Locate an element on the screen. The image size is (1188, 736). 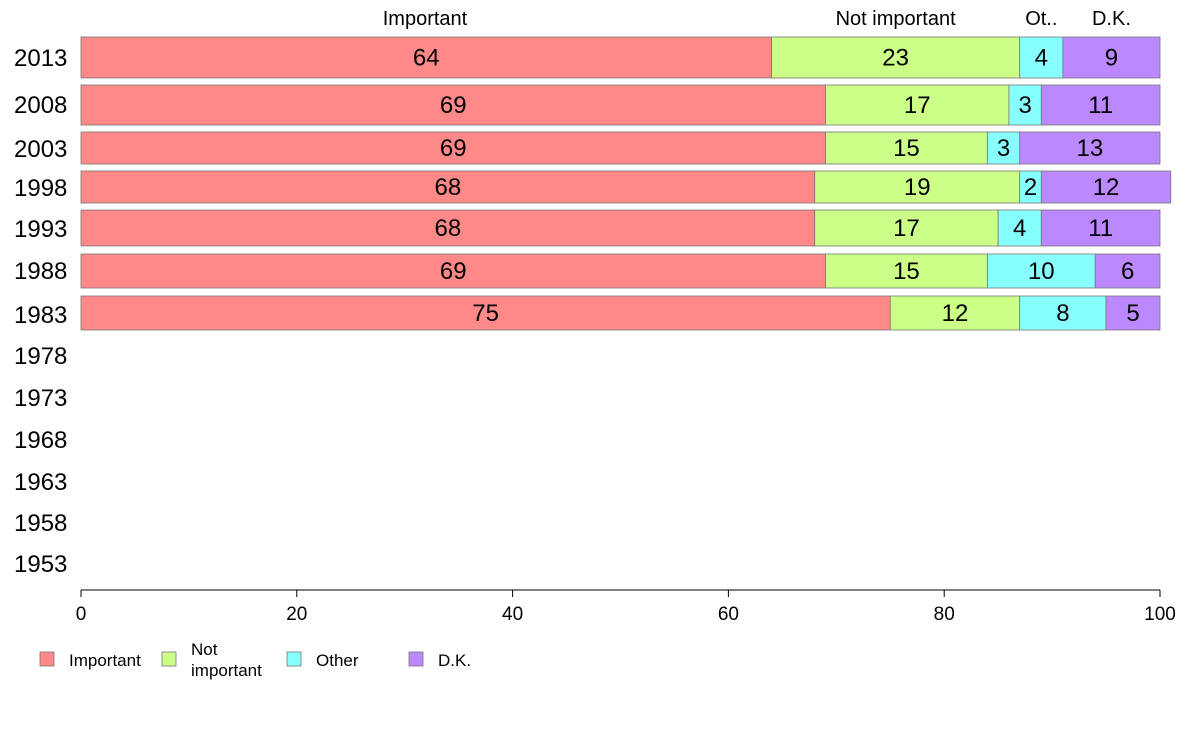
category-label: 1983 is located at coordinates (40, 315).